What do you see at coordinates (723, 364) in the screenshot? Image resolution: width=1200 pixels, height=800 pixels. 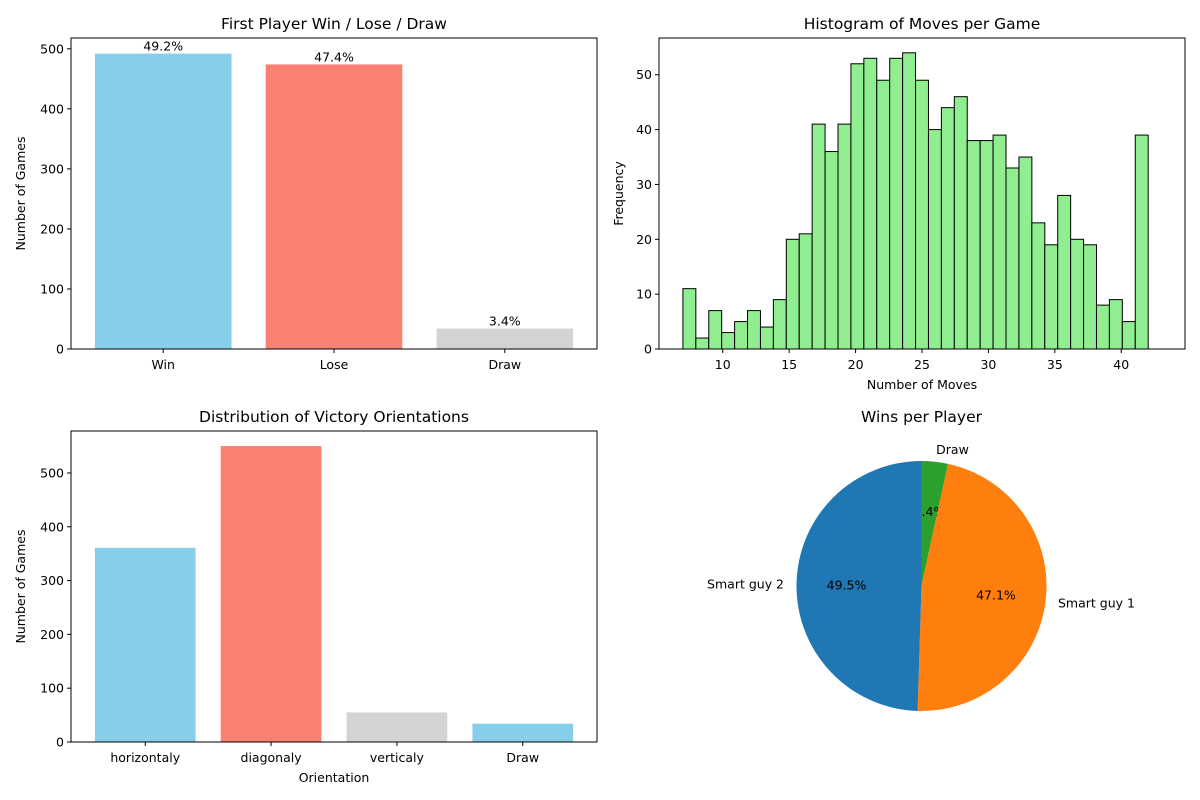 I see `x-tick-label: 10` at bounding box center [723, 364].